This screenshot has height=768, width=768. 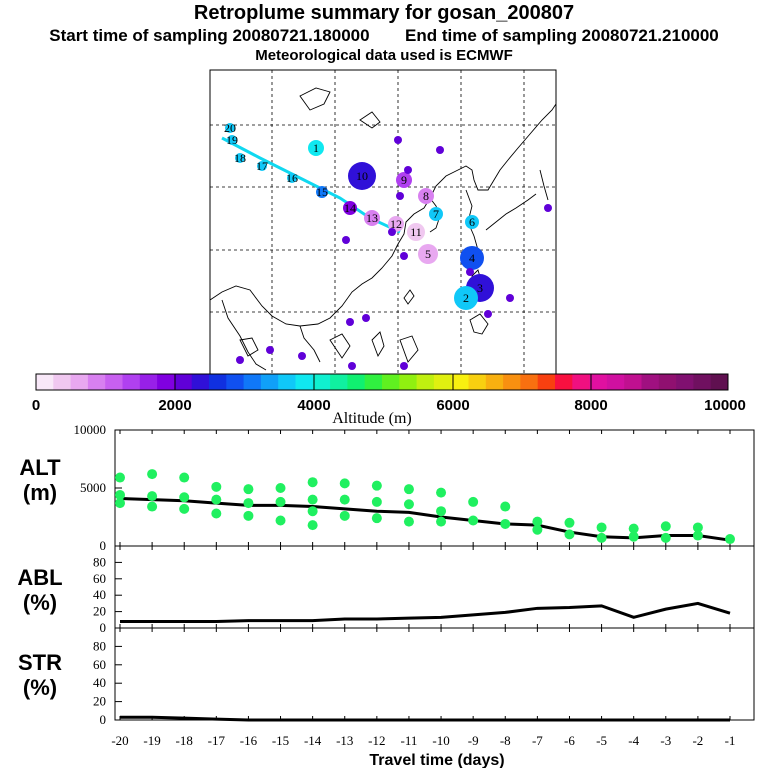 What do you see at coordinates (480, 288) in the screenshot?
I see `plume-day-label: 3` at bounding box center [480, 288].